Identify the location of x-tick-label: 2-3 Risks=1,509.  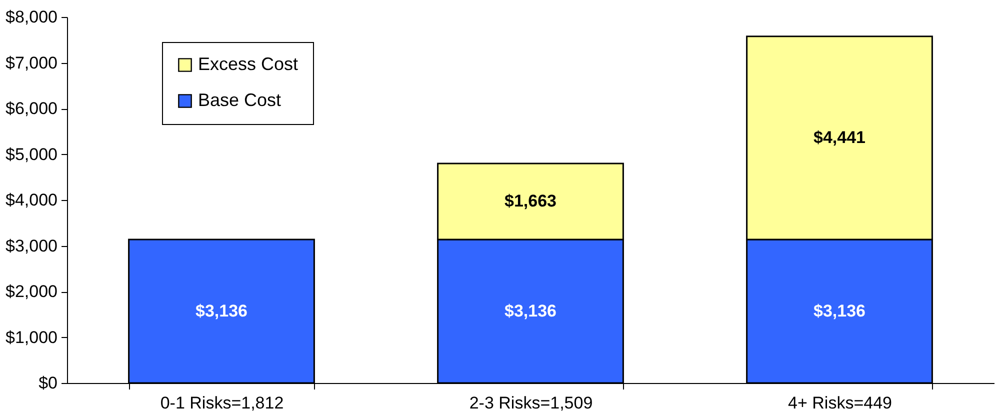
(531, 403).